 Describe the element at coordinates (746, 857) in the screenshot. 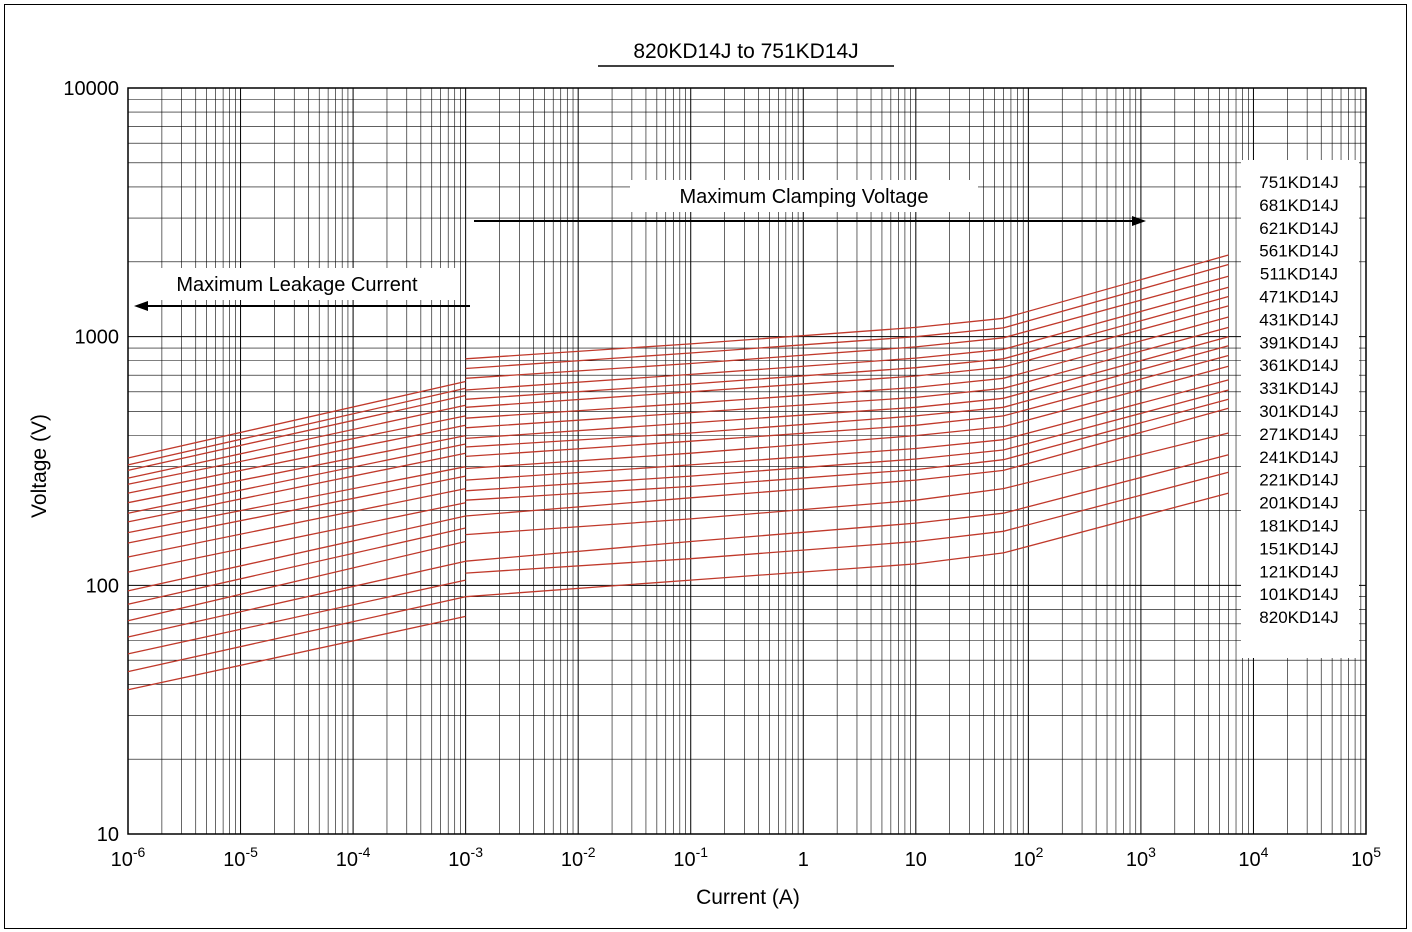

I see `x-tick-labels: 10⁻⁶ 10⁻⁵ 10⁻⁴ 10⁻³ 10⁻² 10⁻¹ 1 10 10² 10³ 10⁴ 10⁵` at that location.